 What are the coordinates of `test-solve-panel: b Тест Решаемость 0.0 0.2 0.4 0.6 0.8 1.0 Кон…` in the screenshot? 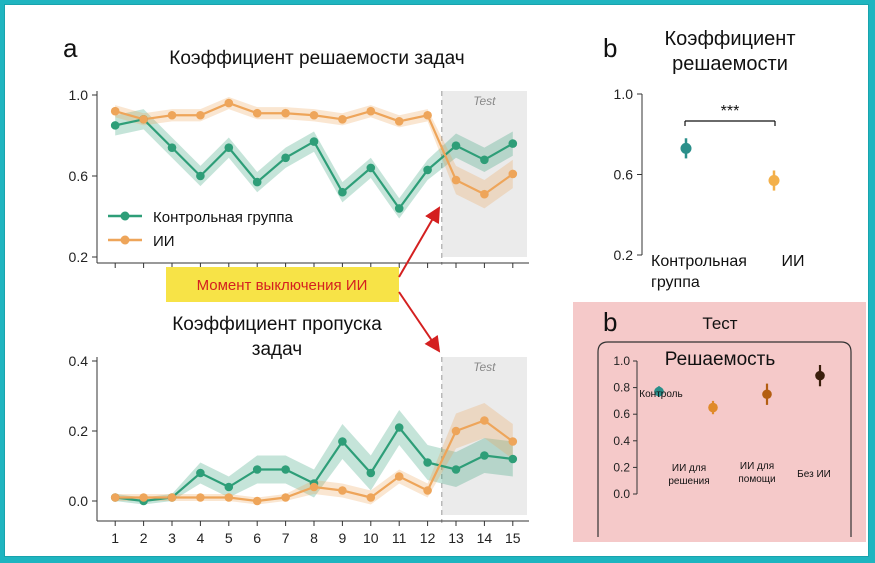 It's located at (719, 422).